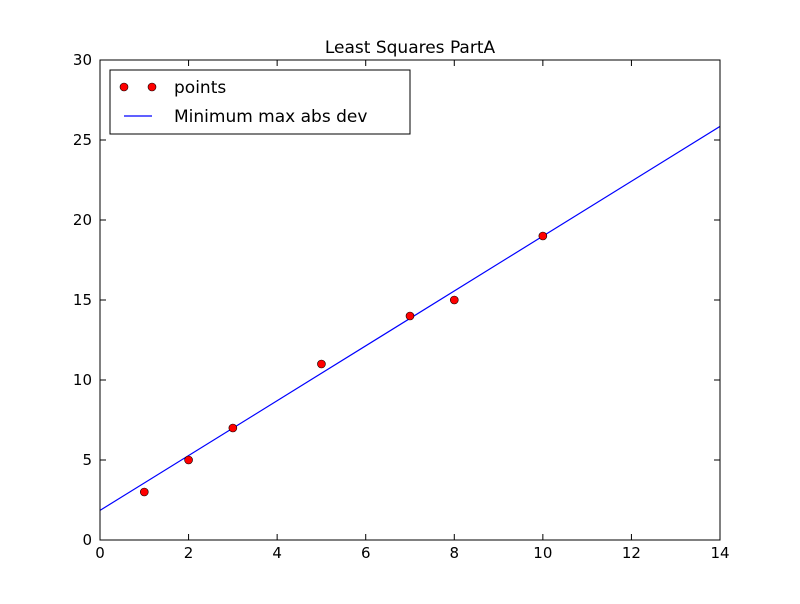 The width and height of the screenshot is (800, 604). I want to click on legend: points Minimum max abs dev, so click(260, 102).